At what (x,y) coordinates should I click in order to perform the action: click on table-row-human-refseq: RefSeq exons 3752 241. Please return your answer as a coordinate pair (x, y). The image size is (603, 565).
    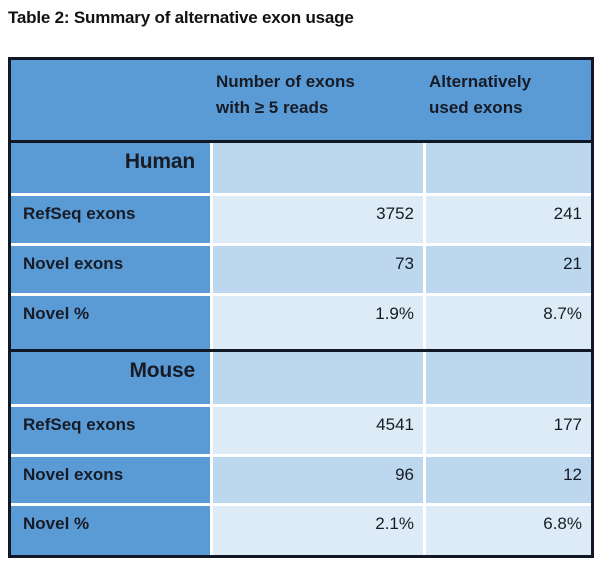
    Looking at the image, I should click on (301, 218).